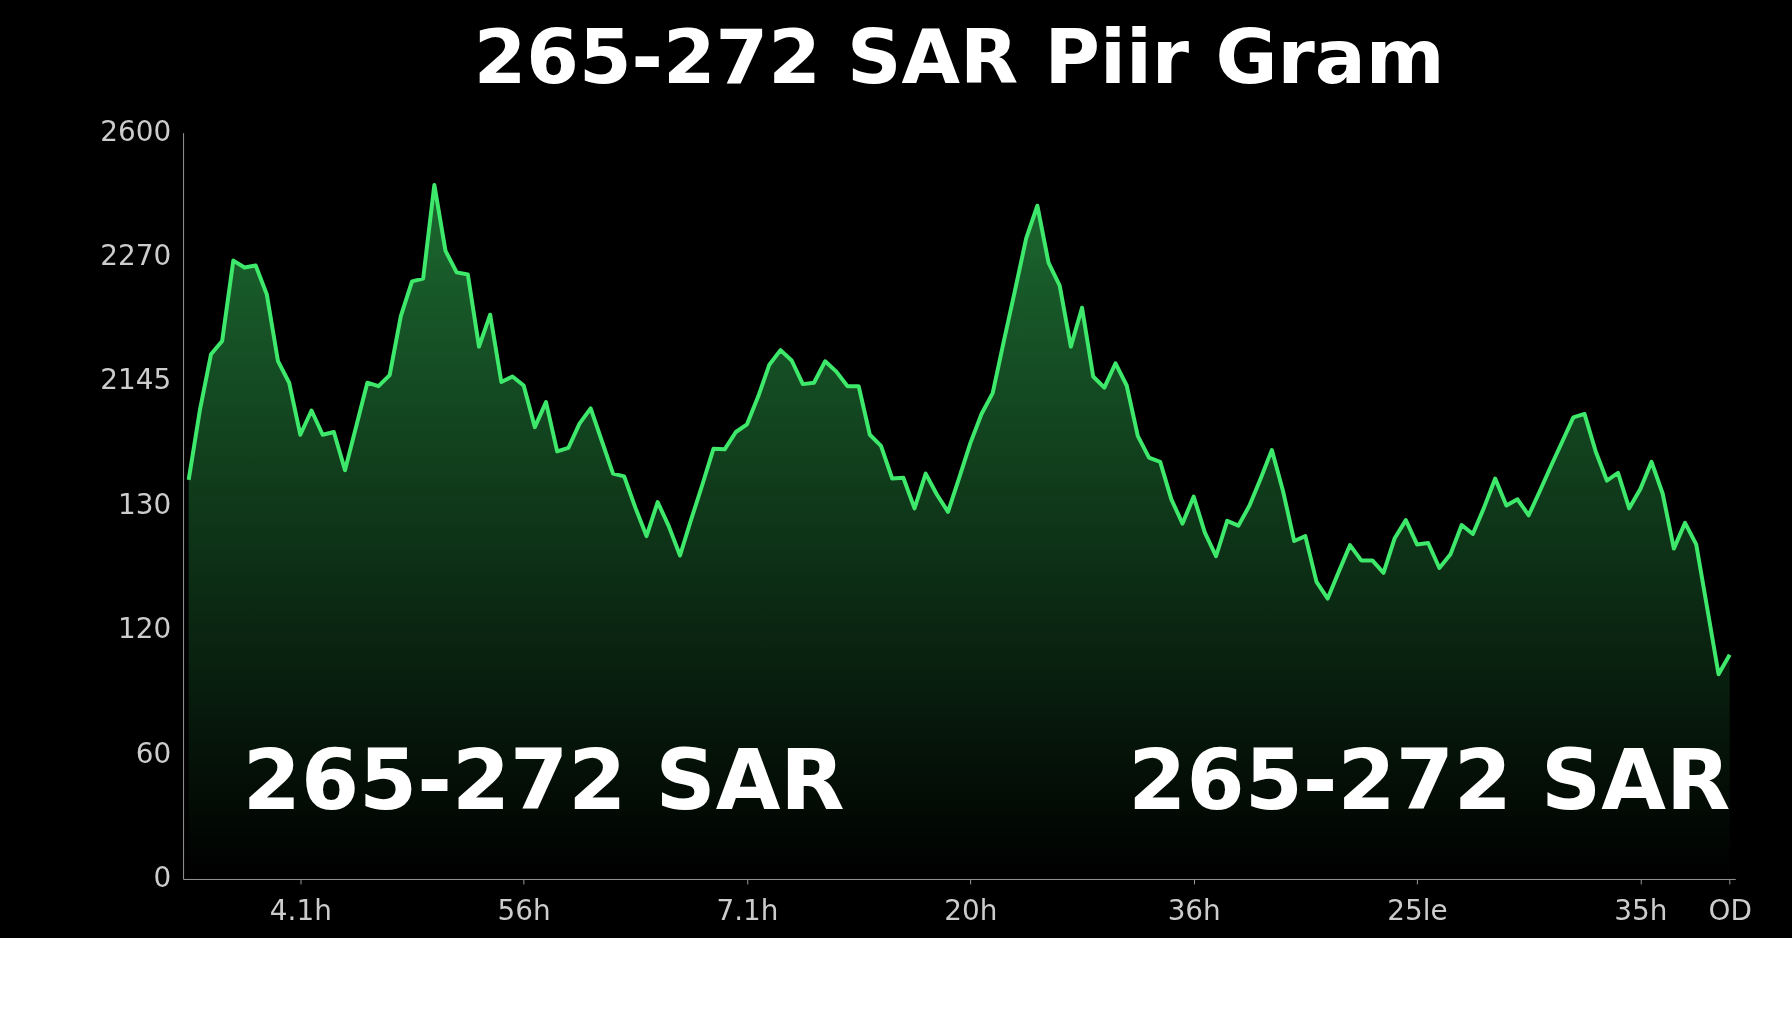 This screenshot has height=1024, width=1792. What do you see at coordinates (162, 877) in the screenshot?
I see `text: 0` at bounding box center [162, 877].